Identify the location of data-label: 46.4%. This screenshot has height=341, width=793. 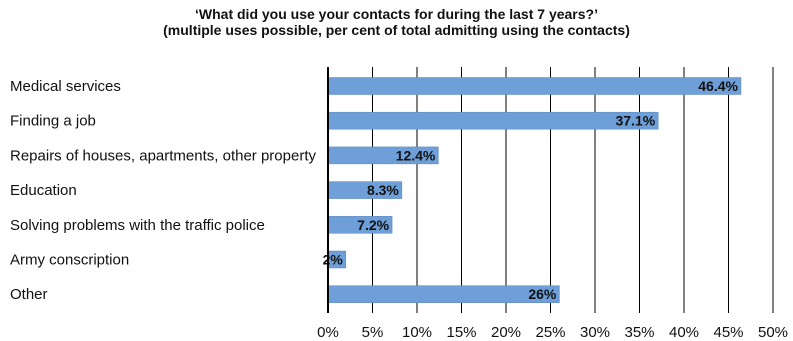
(718, 86).